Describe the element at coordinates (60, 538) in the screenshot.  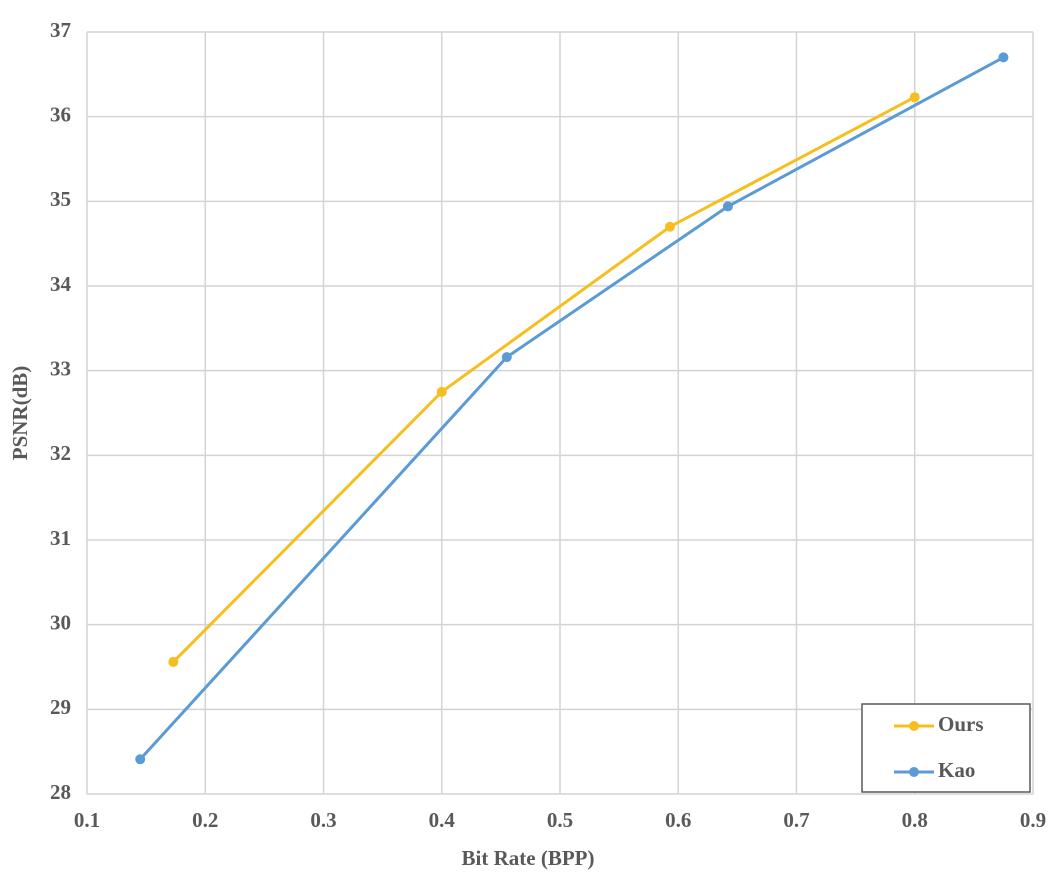
I see `y-tick-label: 31` at that location.